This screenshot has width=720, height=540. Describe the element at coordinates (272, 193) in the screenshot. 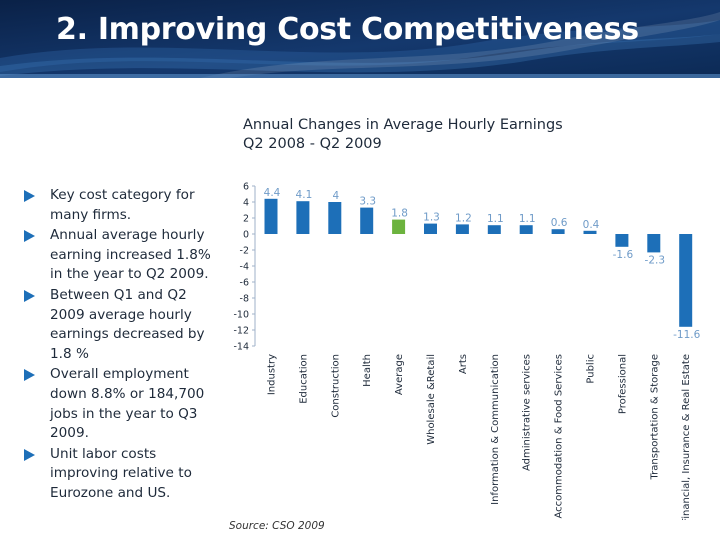

I see `value-label-0: 4.4` at that location.